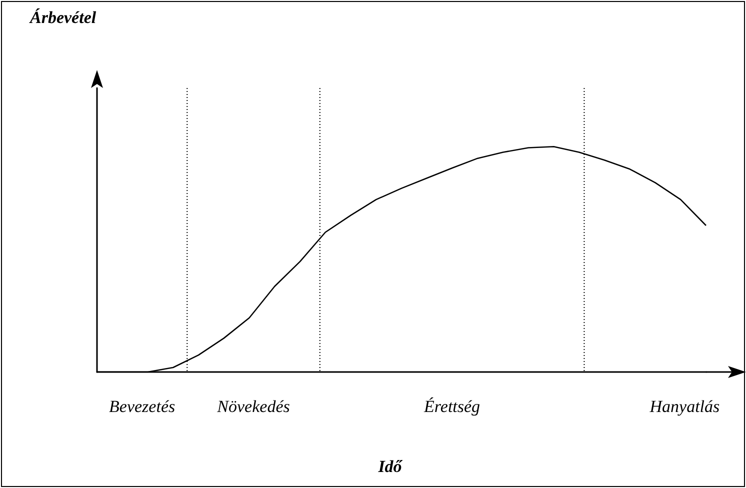 The image size is (746, 488). What do you see at coordinates (451, 406) in the screenshot?
I see `text: Érettség` at bounding box center [451, 406].